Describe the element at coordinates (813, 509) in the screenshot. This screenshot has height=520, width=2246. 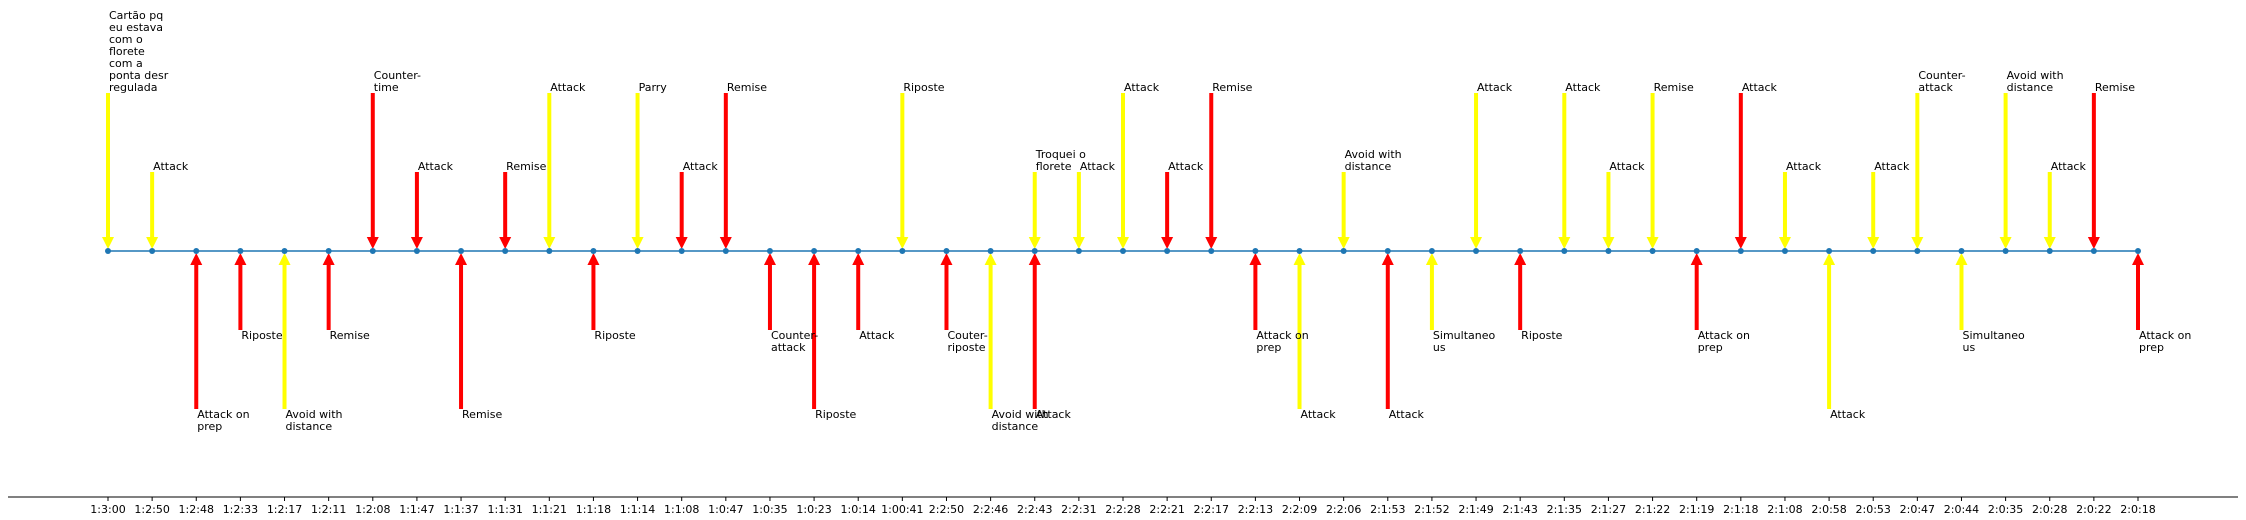
I see `x-tick-label: 1:0:23` at that location.